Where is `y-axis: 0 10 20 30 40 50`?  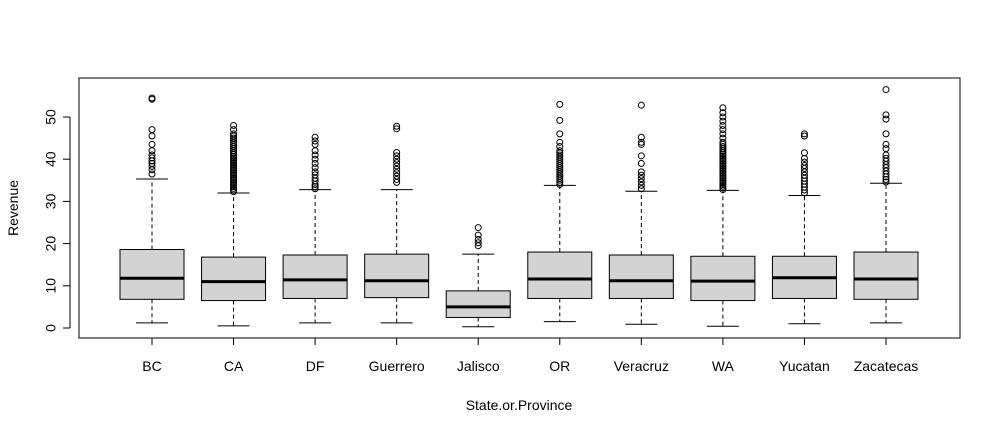
y-axis: 0 10 20 30 40 50 is located at coordinates (57, 220).